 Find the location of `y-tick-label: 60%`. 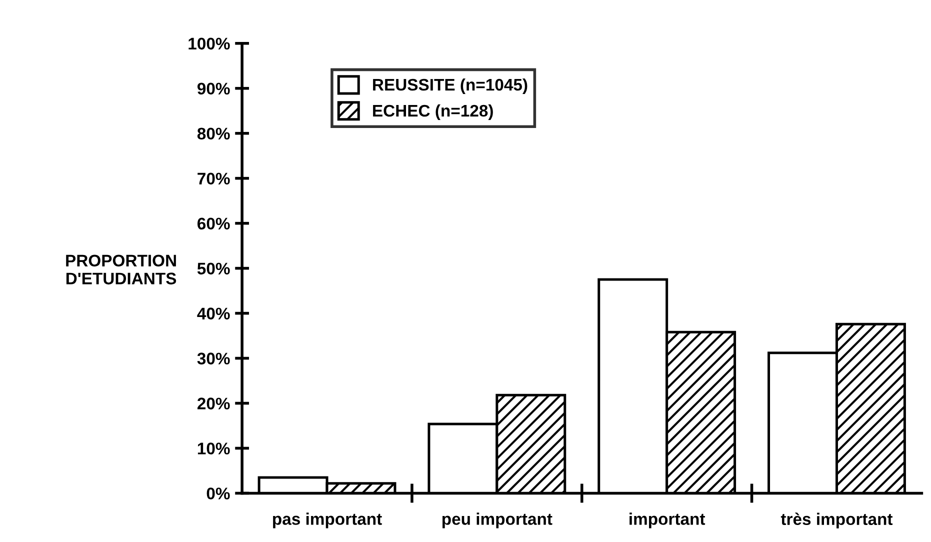

y-tick-label: 60% is located at coordinates (214, 224).